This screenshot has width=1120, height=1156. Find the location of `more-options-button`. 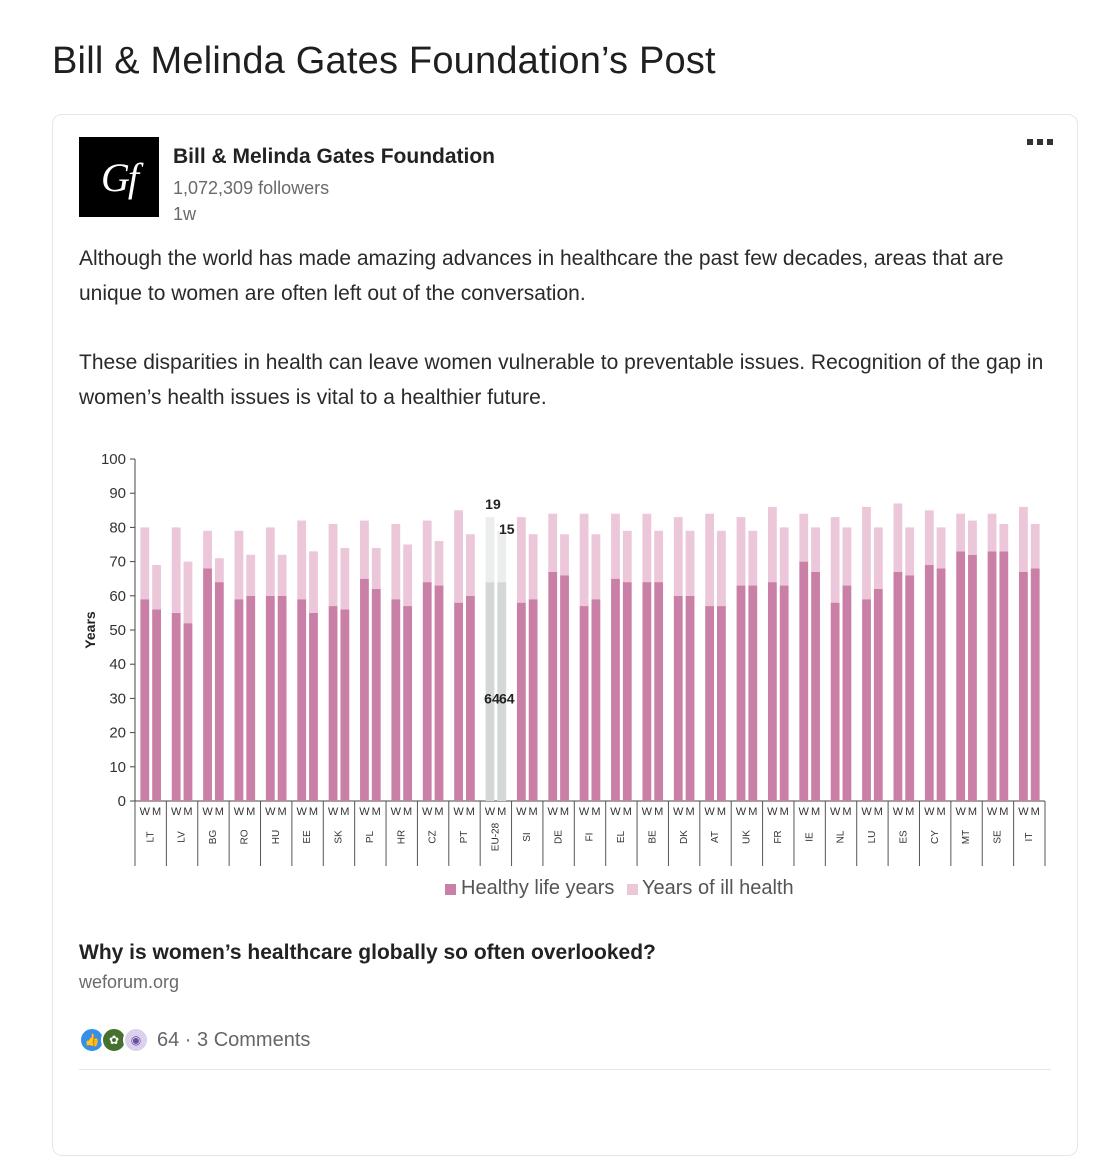

more-options-button is located at coordinates (1040, 142).